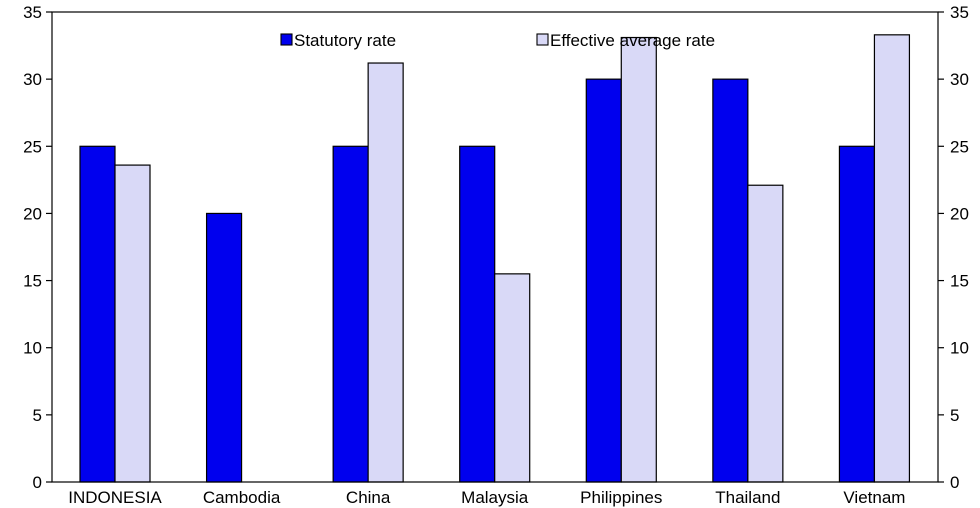 The width and height of the screenshot is (980, 508). Describe the element at coordinates (959, 146) in the screenshot. I see `y-tick-label-right: 25` at that location.